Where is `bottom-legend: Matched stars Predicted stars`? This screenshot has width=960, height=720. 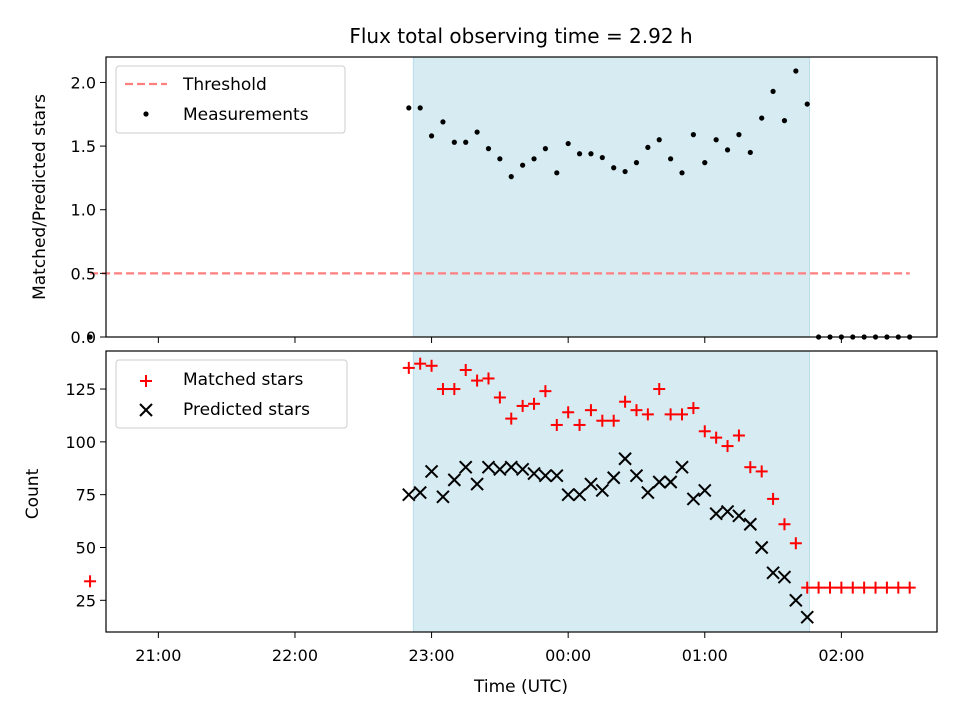
bottom-legend: Matched stars Predicted stars is located at coordinates (231, 394).